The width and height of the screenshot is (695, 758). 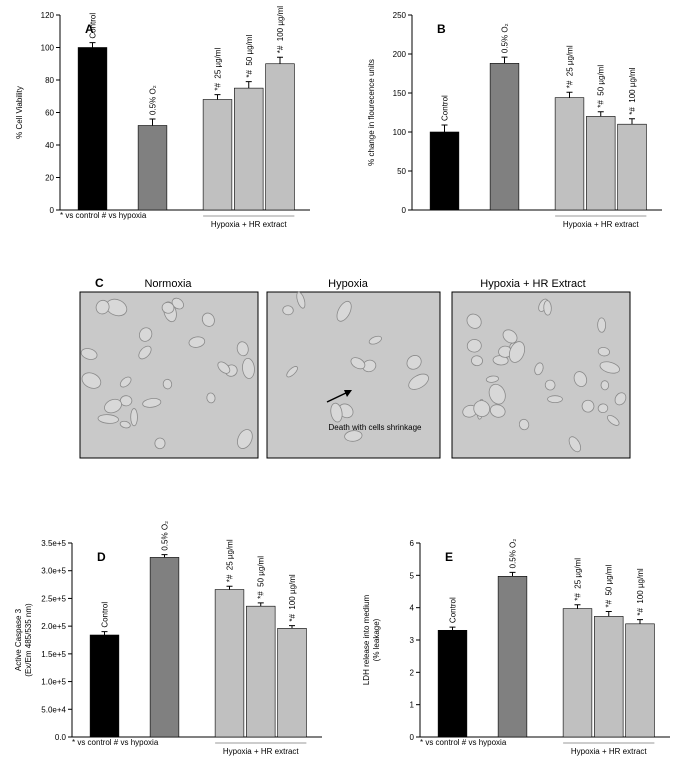 I want to click on y-tick-label: 3.0e+5, so click(x=53, y=571).